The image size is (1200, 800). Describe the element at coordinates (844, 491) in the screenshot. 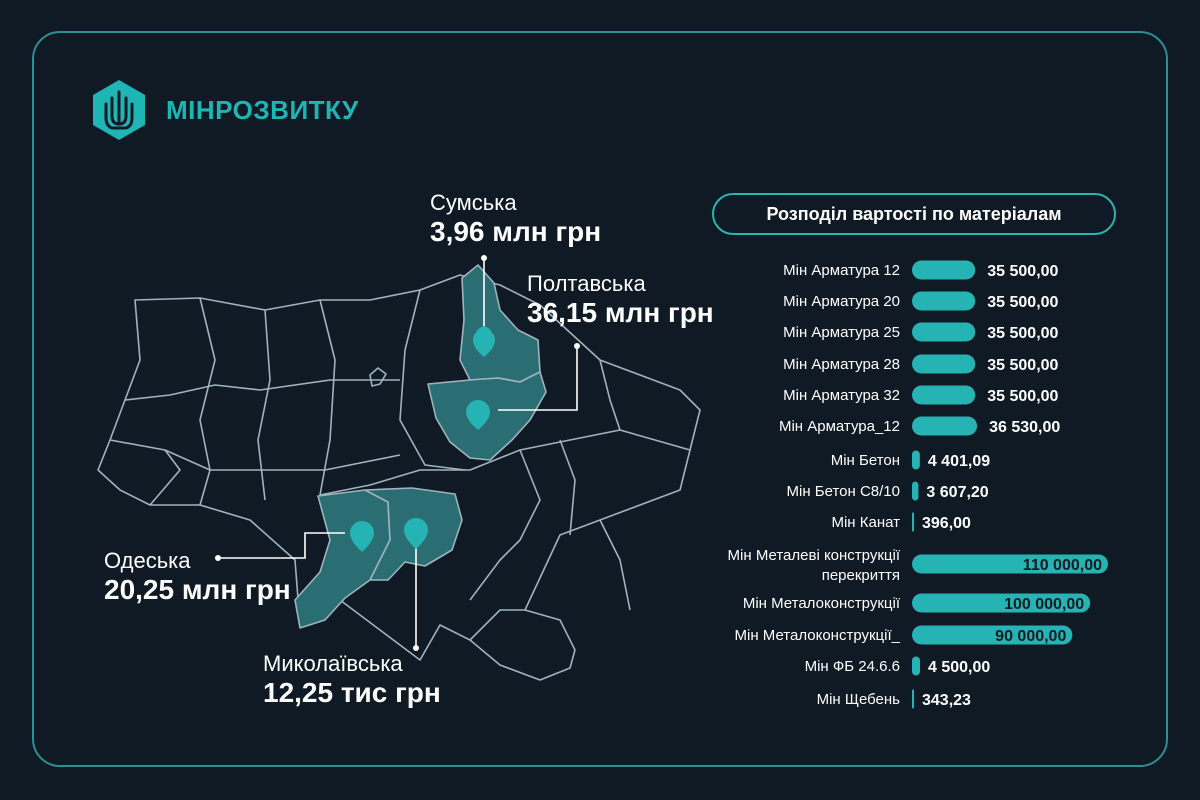

I see `category-label: Мін Бетон С8/10` at that location.